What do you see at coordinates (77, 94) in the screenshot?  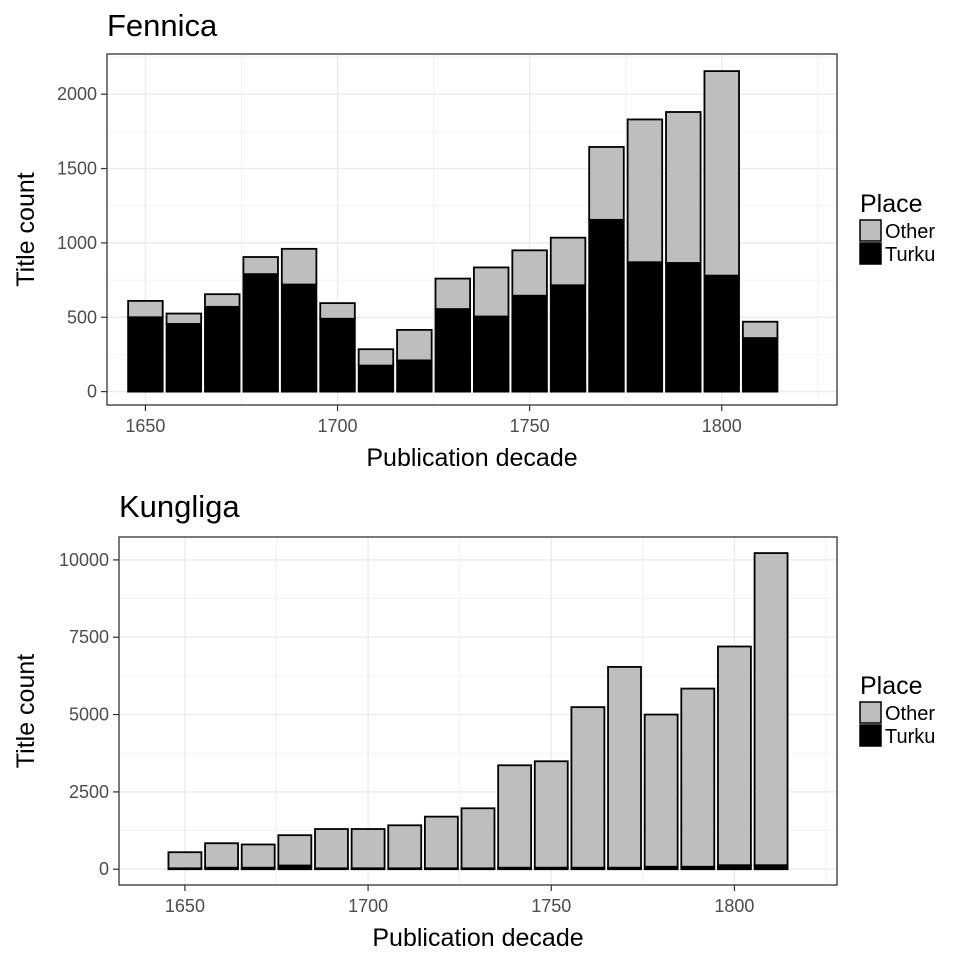 I see `y-tick-label: 2000` at bounding box center [77, 94].